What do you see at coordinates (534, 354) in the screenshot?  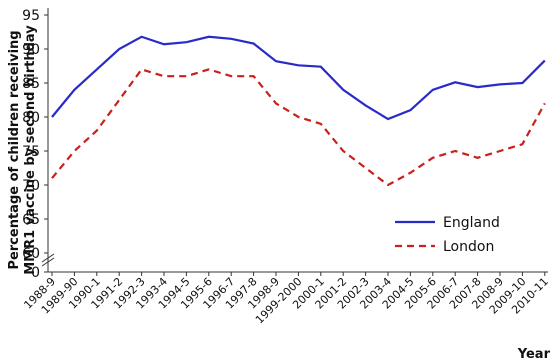 I see `x-axis-label: Year` at bounding box center [534, 354].